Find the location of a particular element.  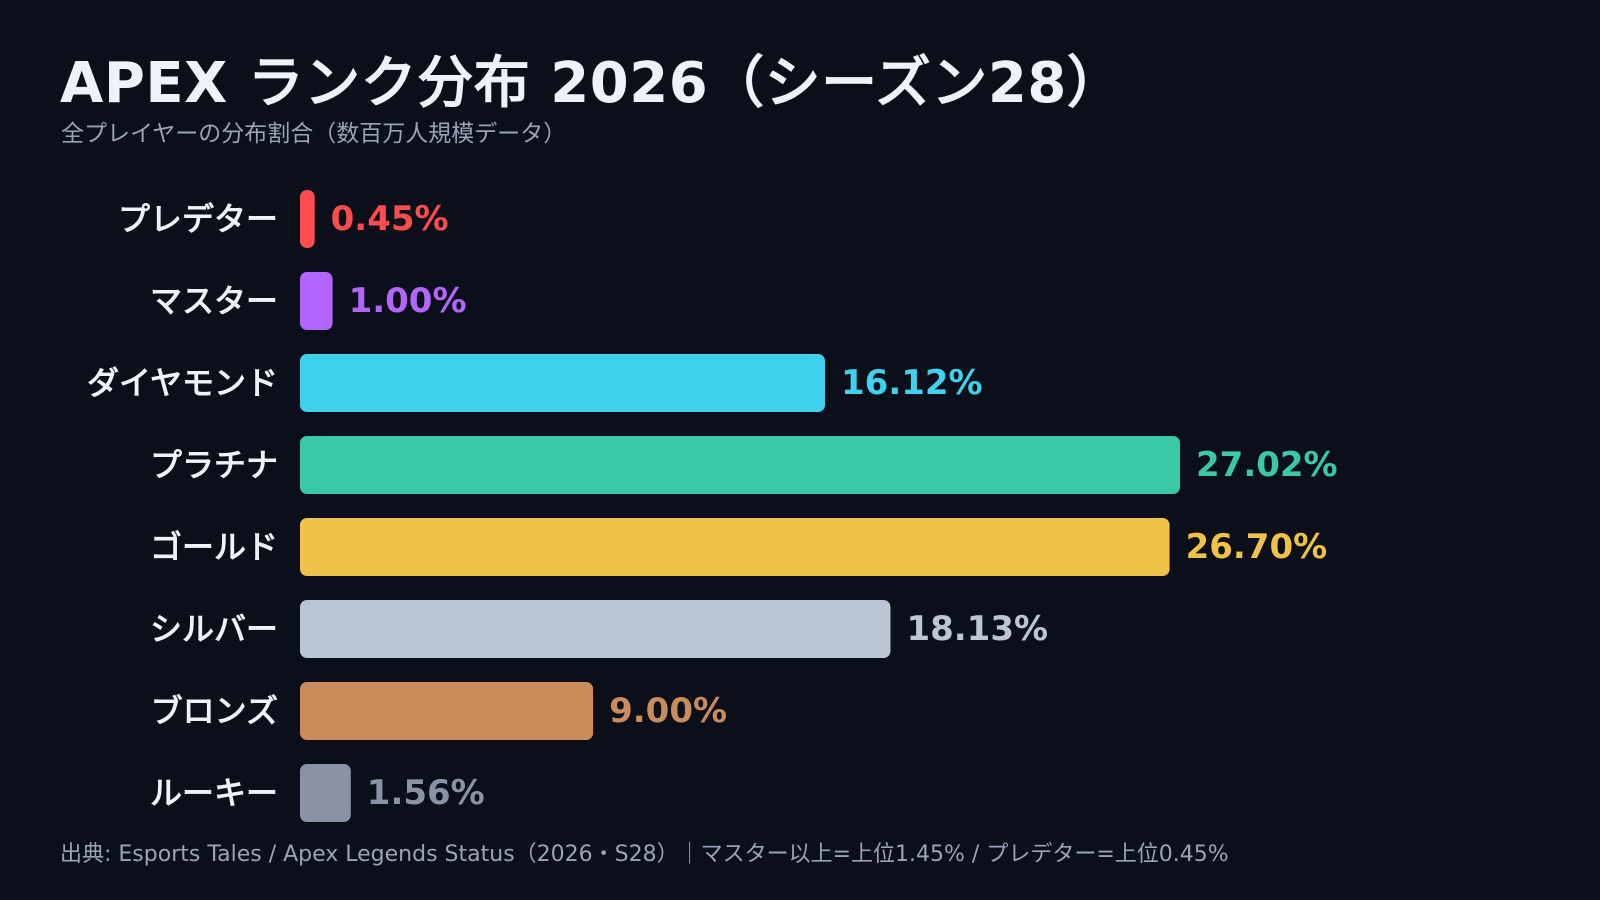

chart-title: APEX ランク分布 2026（シーズン28） is located at coordinates (592, 83).